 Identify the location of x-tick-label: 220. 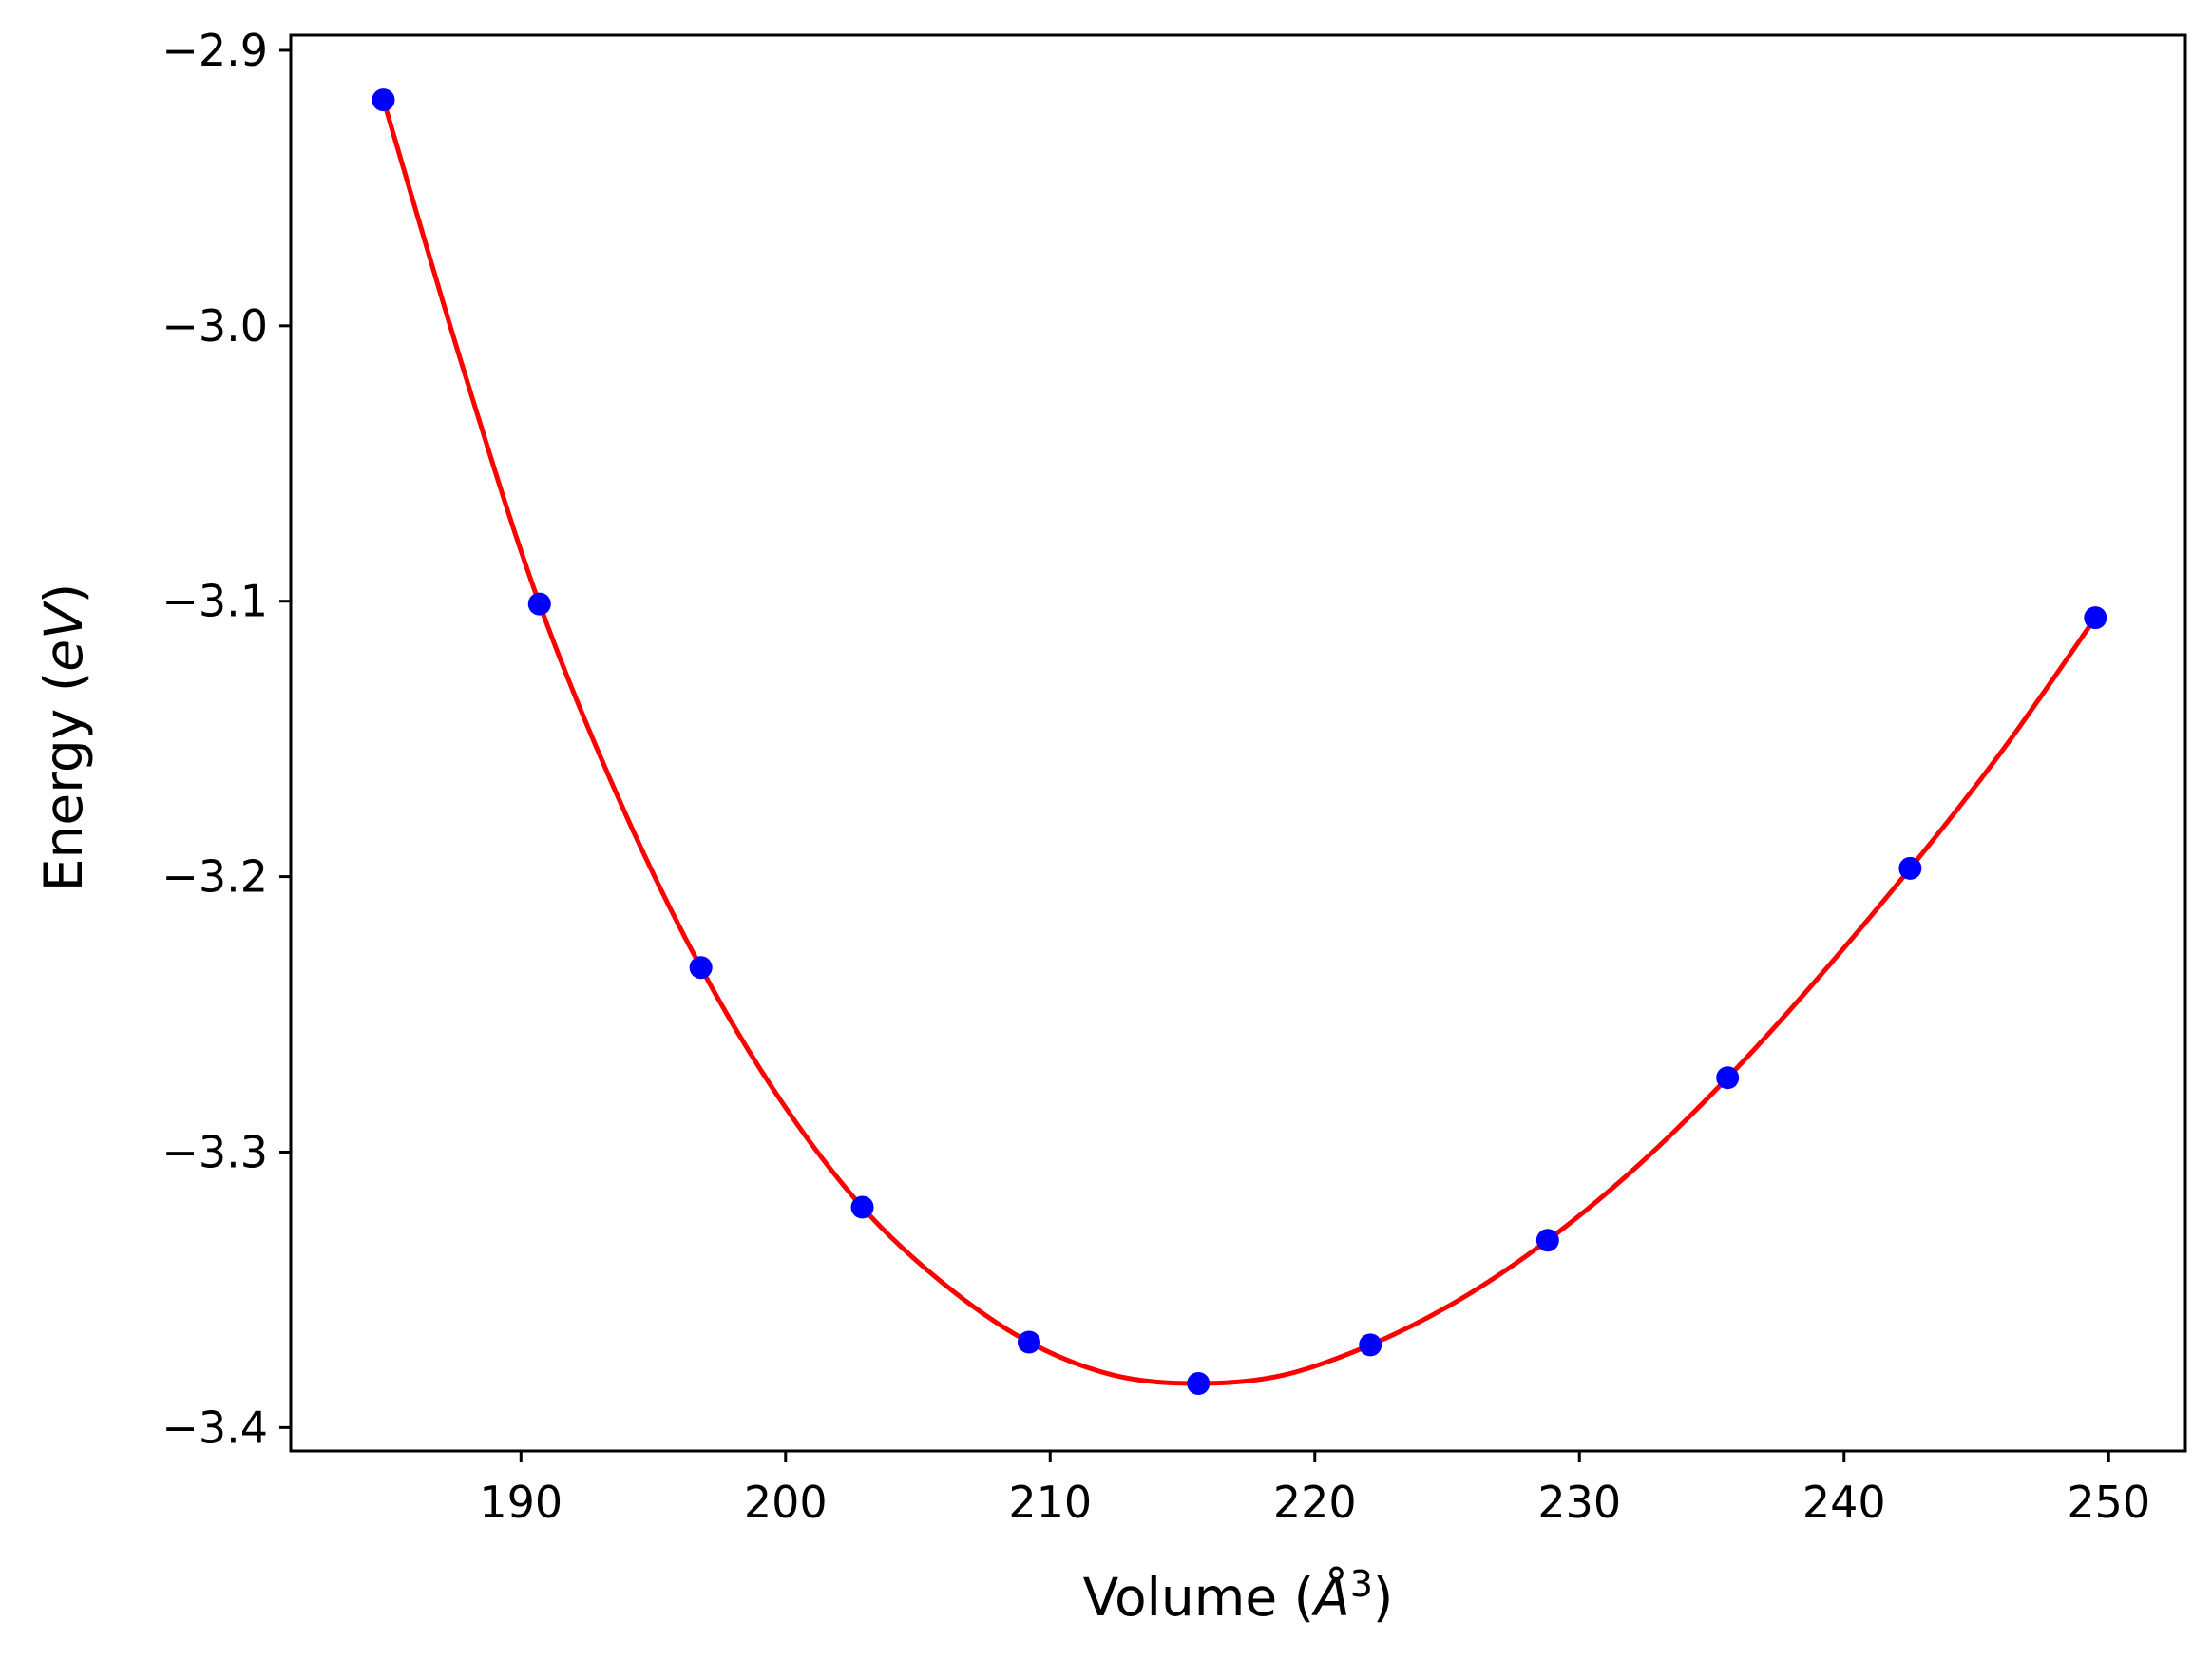
(1315, 1502).